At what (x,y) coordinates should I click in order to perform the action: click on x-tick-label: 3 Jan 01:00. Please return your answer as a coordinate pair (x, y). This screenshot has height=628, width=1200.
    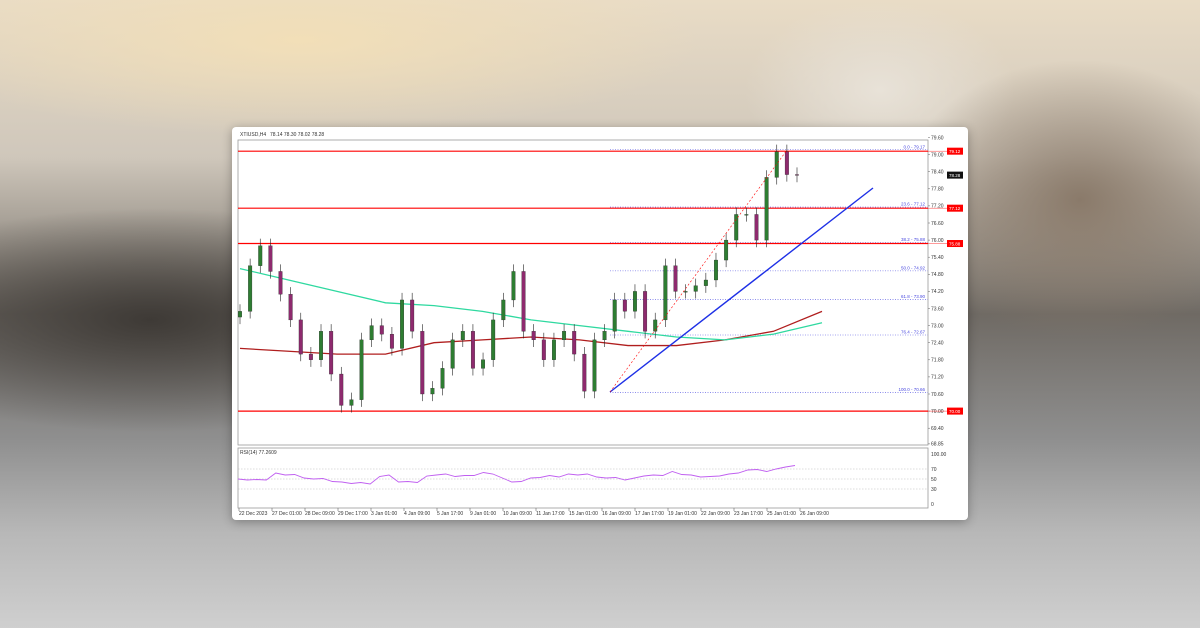
    Looking at the image, I should click on (384, 514).